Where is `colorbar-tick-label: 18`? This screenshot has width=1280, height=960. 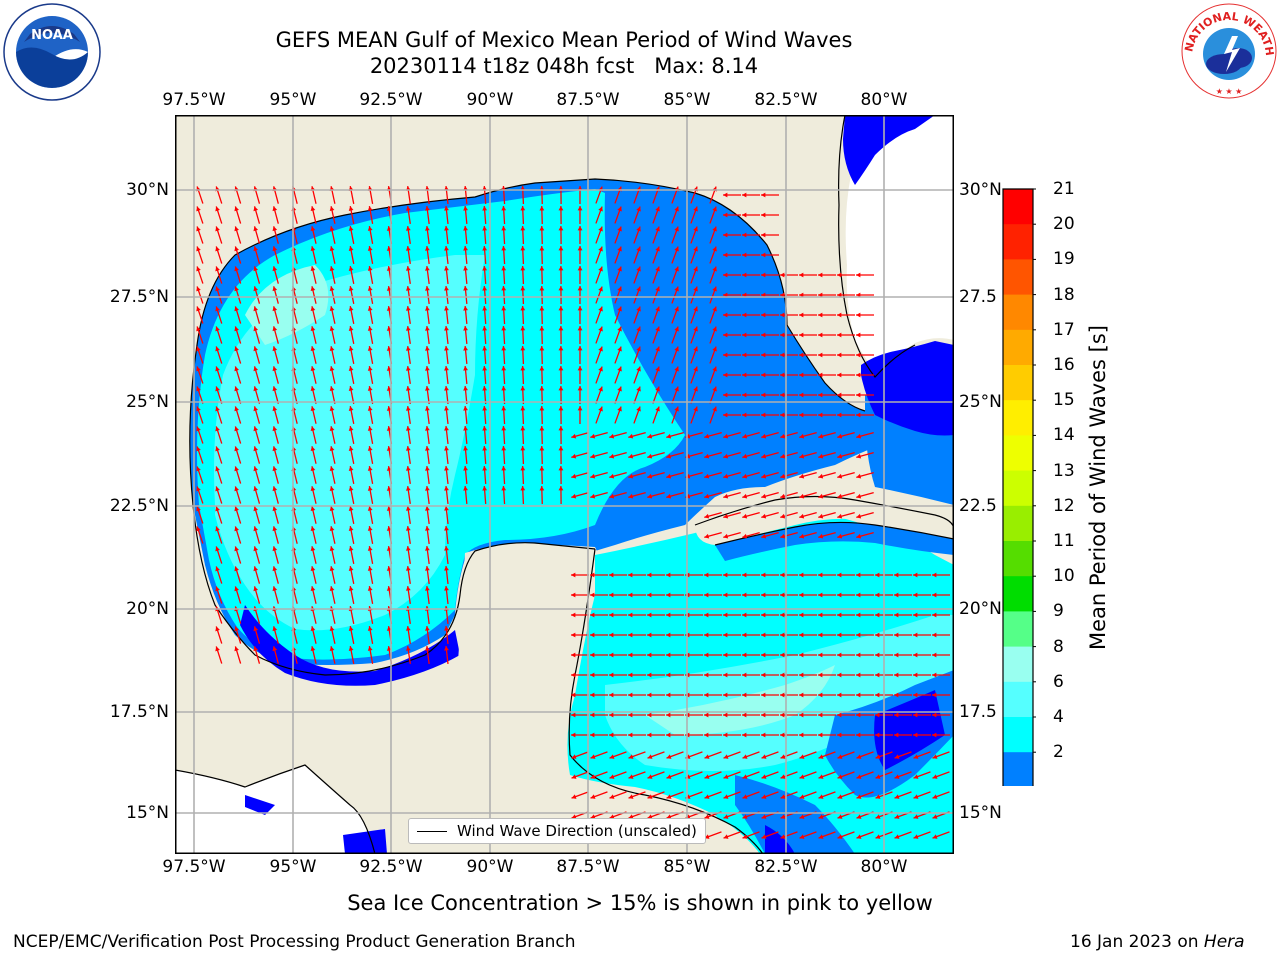 colorbar-tick-label: 18 is located at coordinates (1064, 294).